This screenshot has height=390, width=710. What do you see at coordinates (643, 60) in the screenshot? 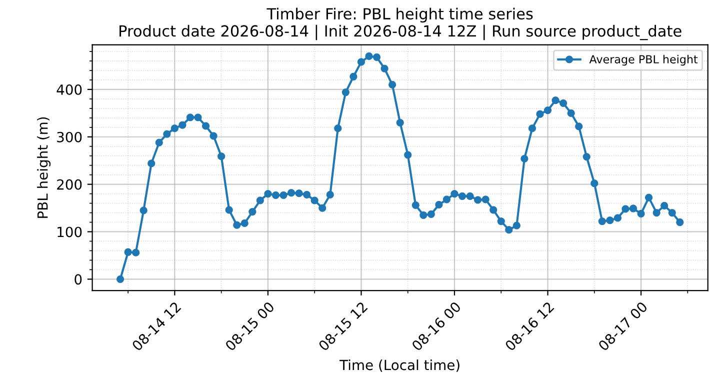
I see `legend-label: Average PBL height` at bounding box center [643, 60].